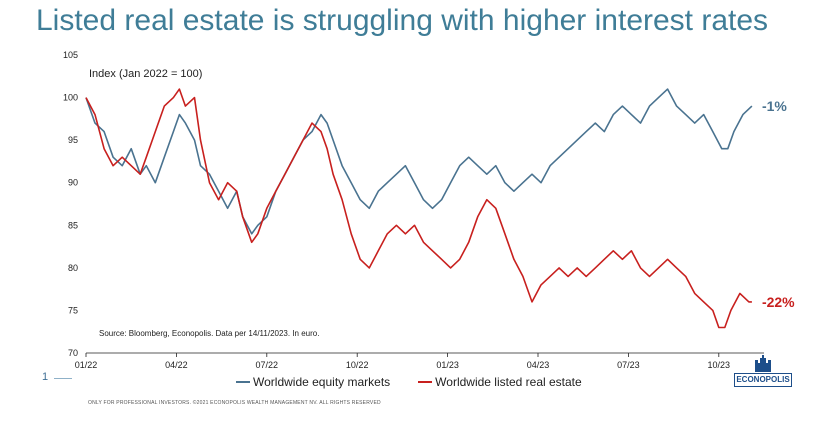  Describe the element at coordinates (763, 380) in the screenshot. I see `logo-wordmark: ECONOPOLIS` at that location.